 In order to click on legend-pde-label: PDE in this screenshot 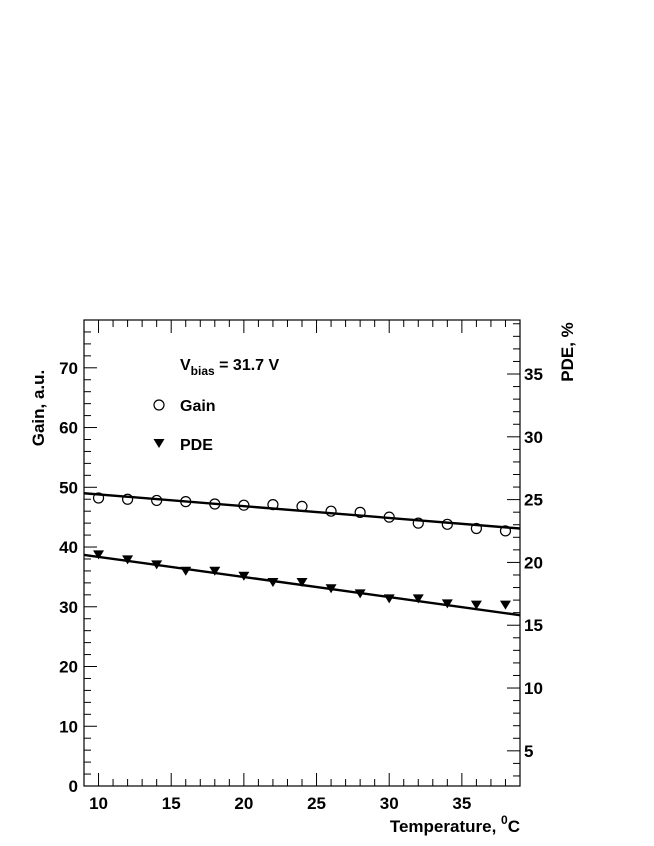, I will do `click(196, 445)`.